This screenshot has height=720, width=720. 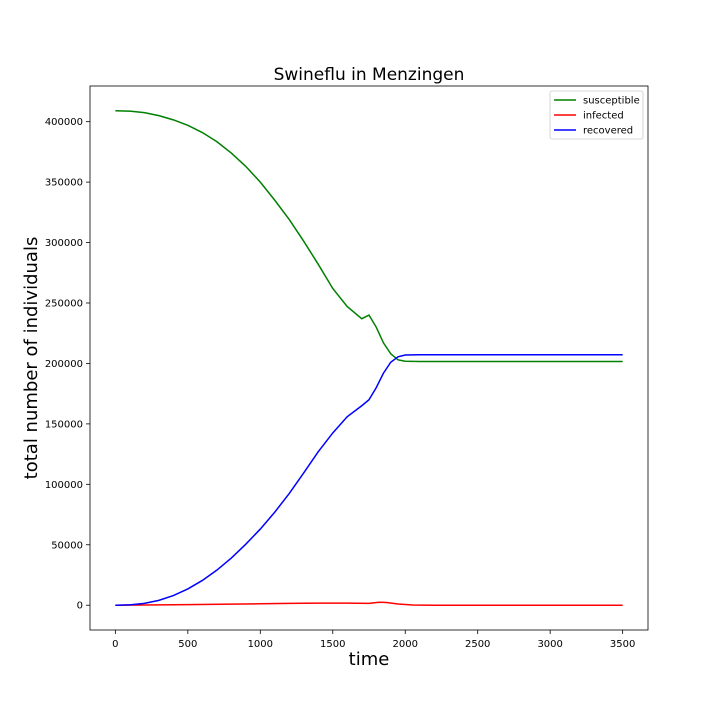 What do you see at coordinates (64, 485) in the screenshot?
I see `y-tick-label: 100000` at bounding box center [64, 485].